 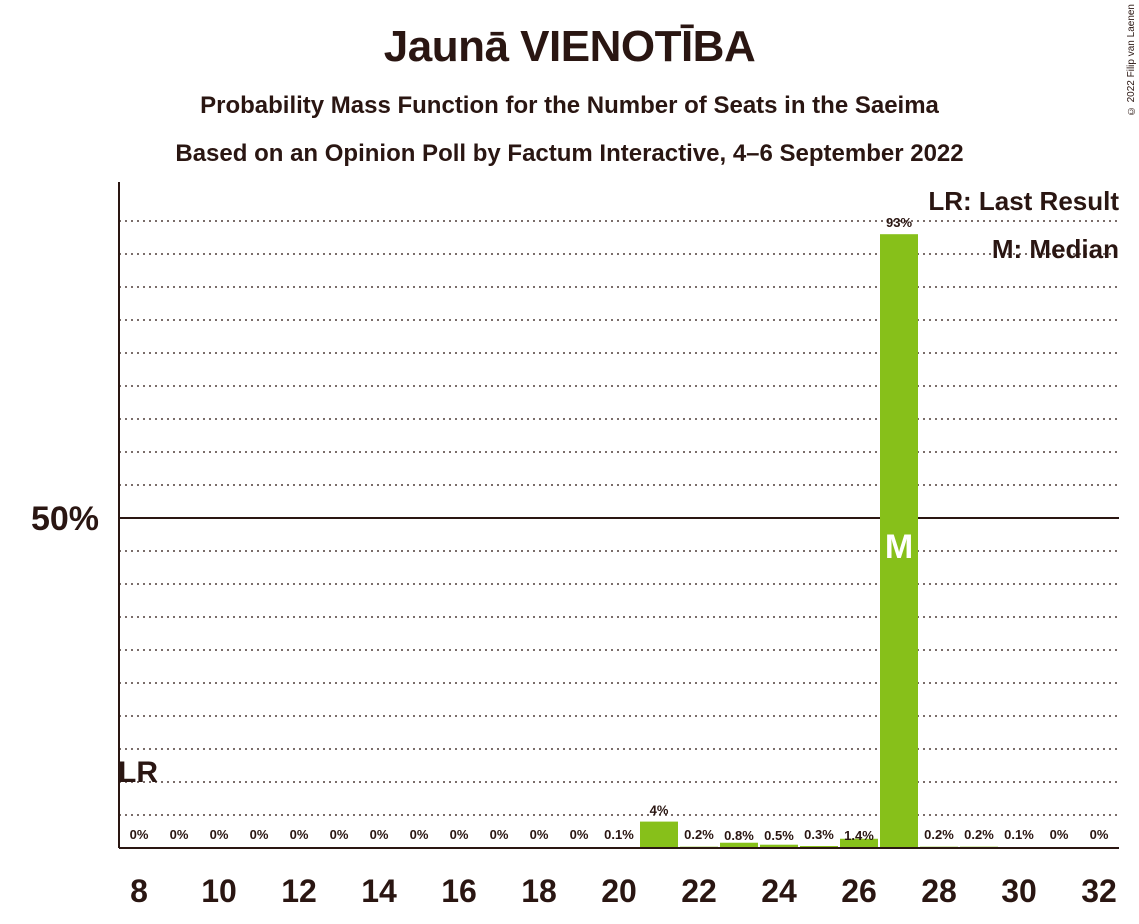 I want to click on x-tick-label-20: 20, so click(x=619, y=891).